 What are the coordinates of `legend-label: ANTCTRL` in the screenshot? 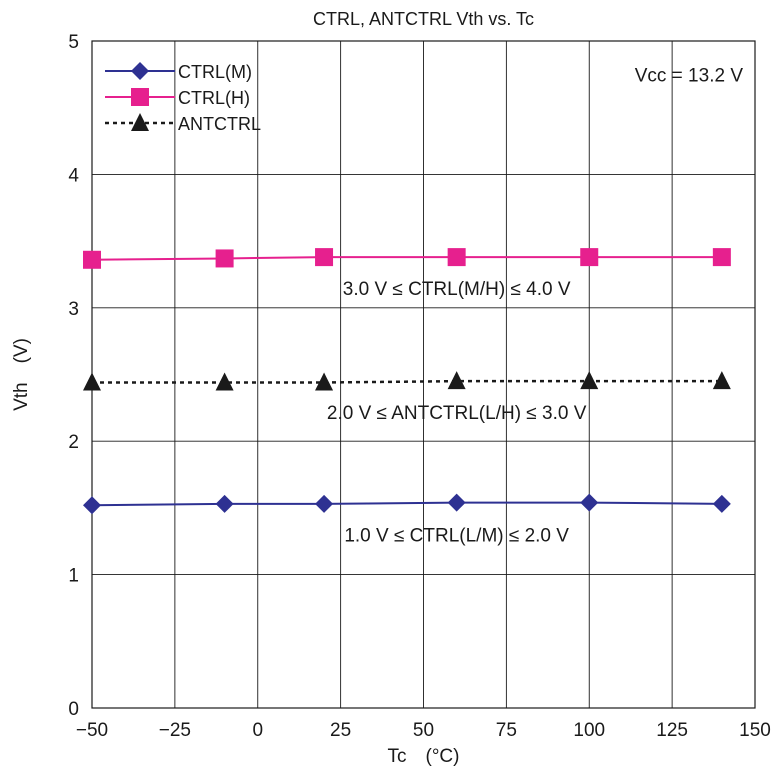 It's located at (219, 124).